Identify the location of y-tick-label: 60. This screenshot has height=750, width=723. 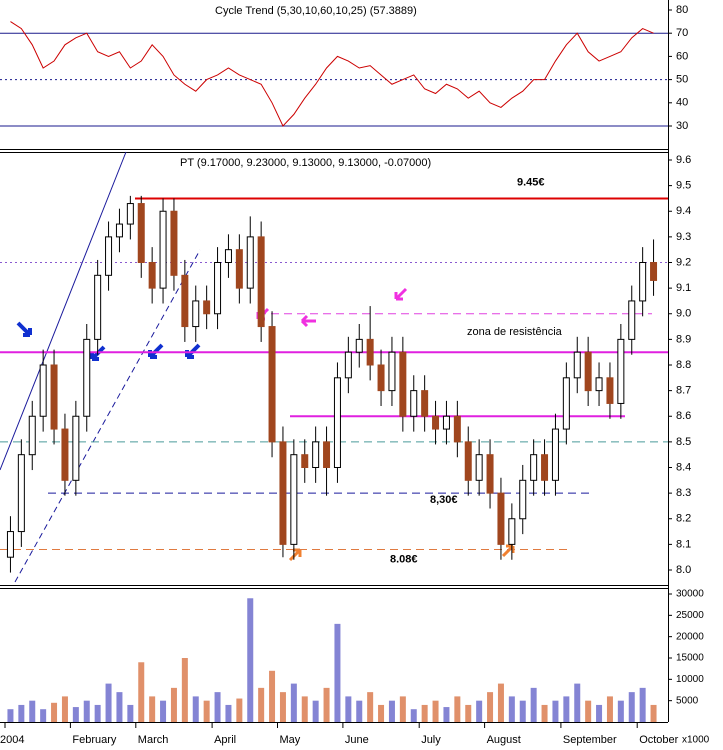
(682, 56).